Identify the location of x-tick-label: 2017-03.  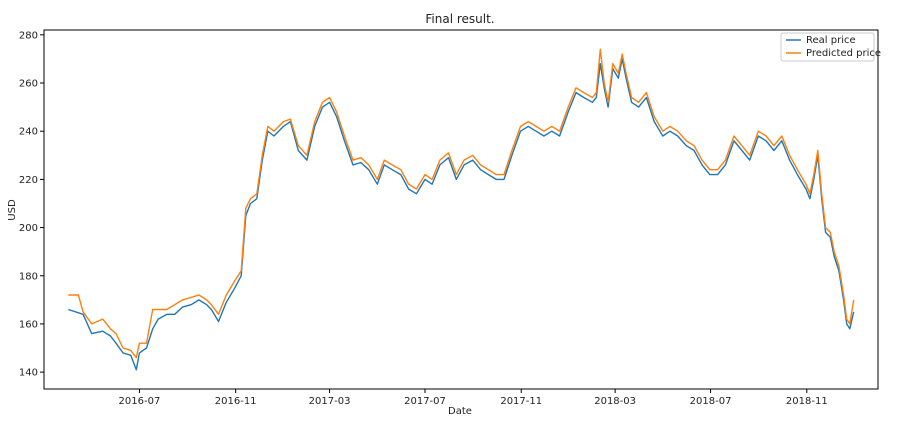
(330, 401).